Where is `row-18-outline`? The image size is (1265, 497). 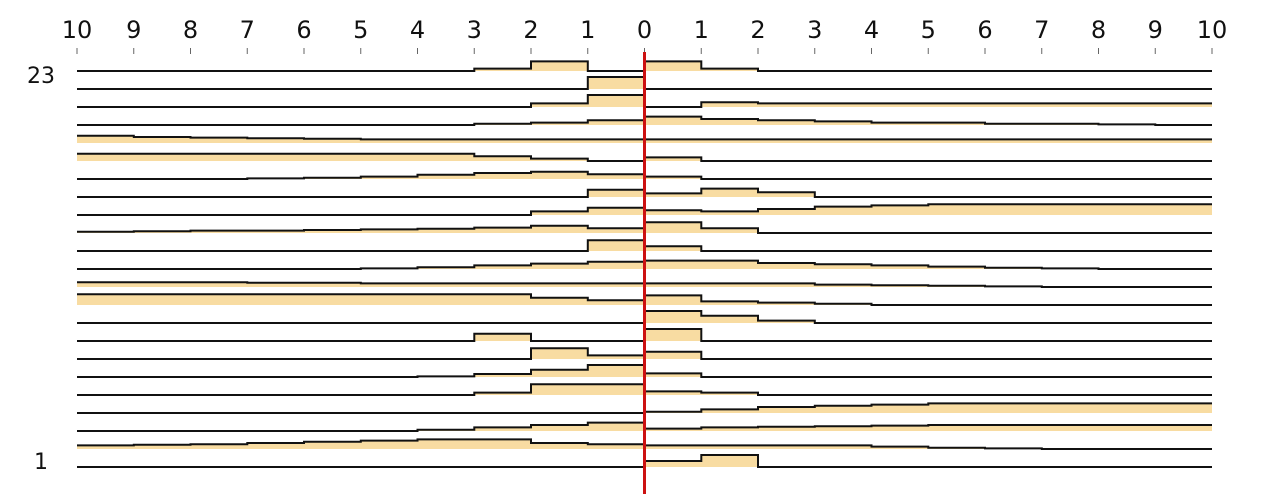 row-18-outline is located at coordinates (644, 157).